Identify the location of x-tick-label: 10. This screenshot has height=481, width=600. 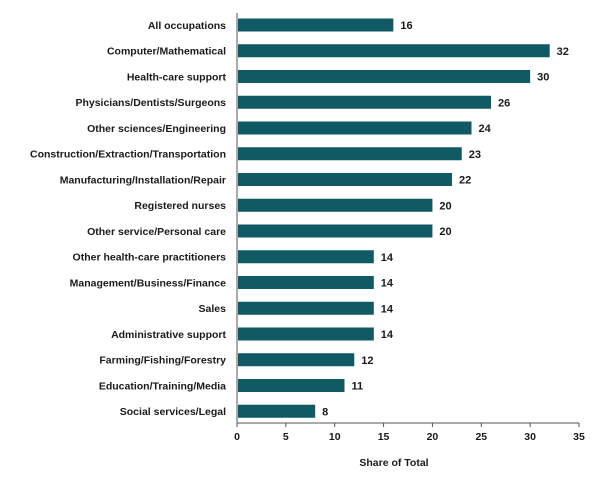
(335, 437).